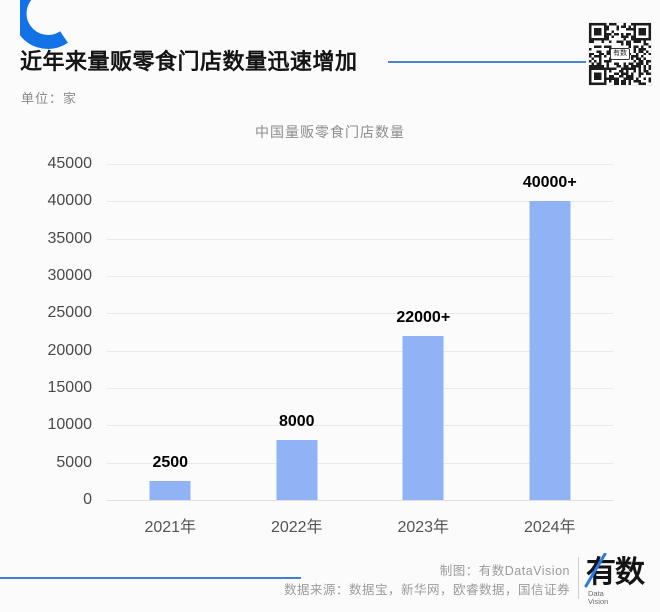 The image size is (660, 612). Describe the element at coordinates (70, 163) in the screenshot. I see `y-tick-label: 45000` at that location.